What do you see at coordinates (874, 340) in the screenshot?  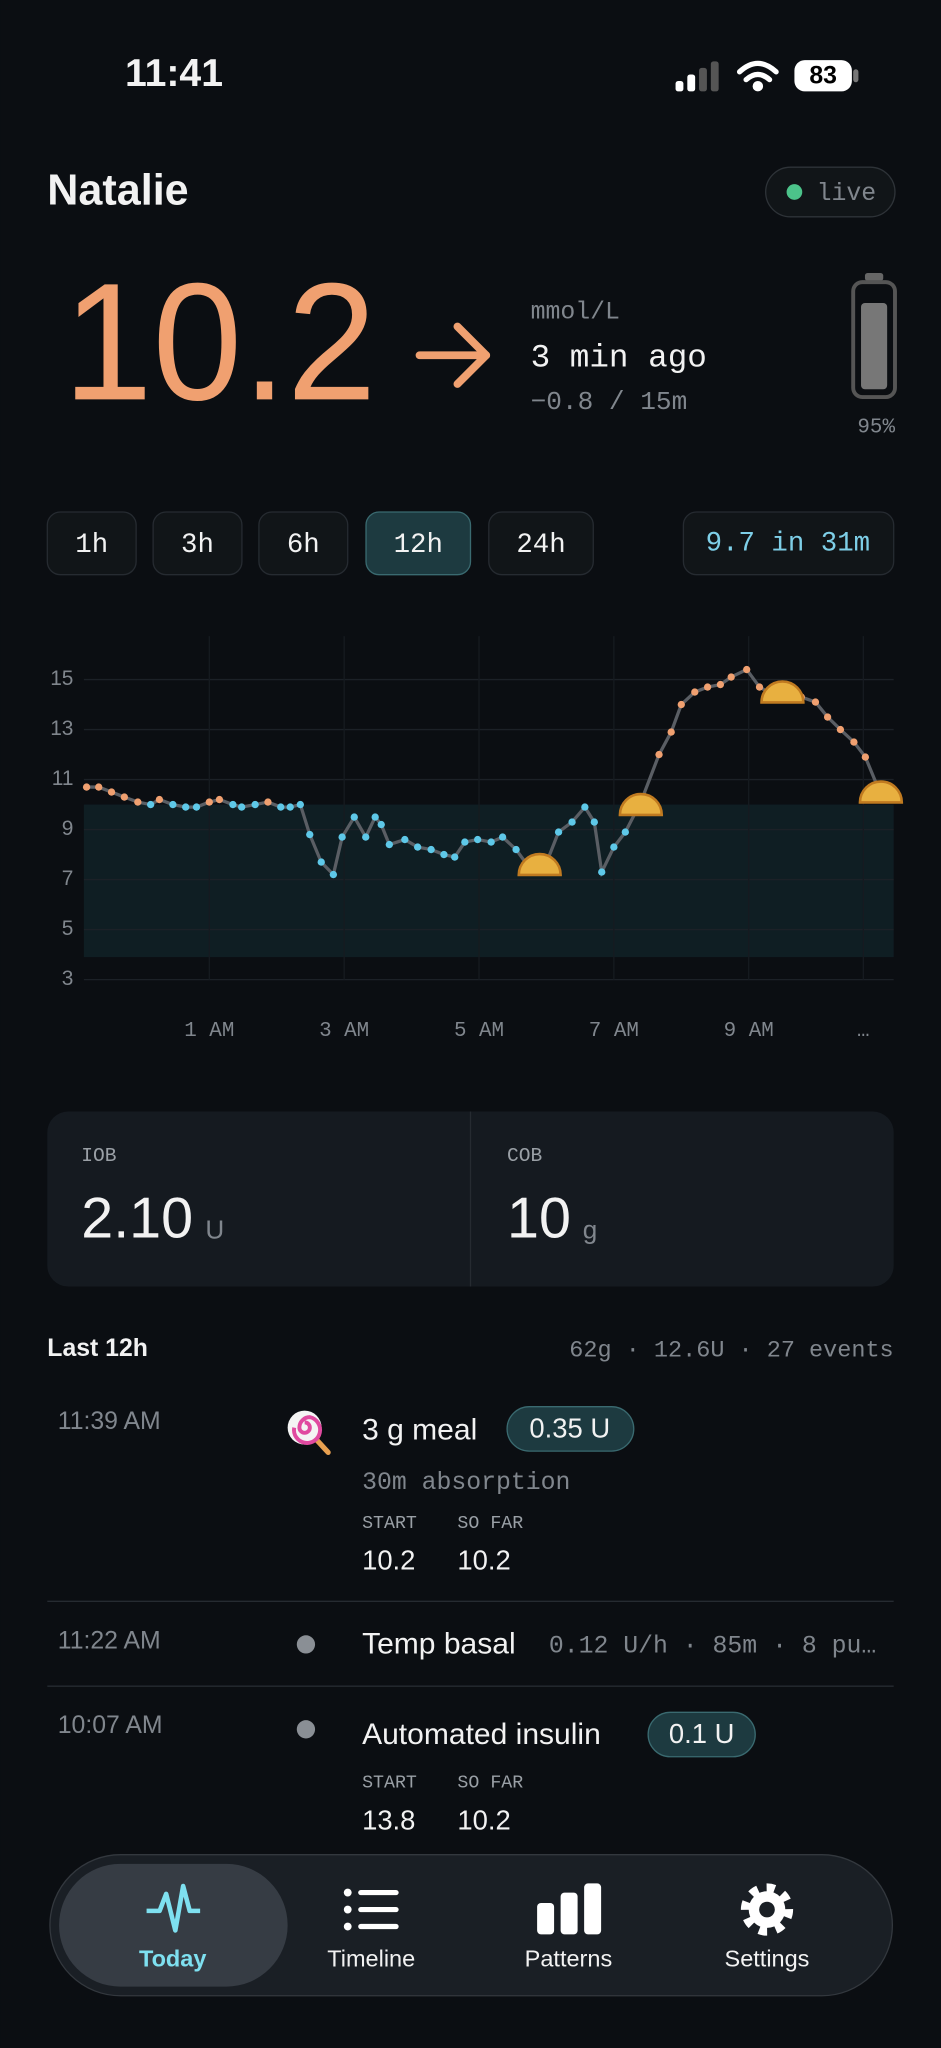 I see `pump-battery` at bounding box center [874, 340].